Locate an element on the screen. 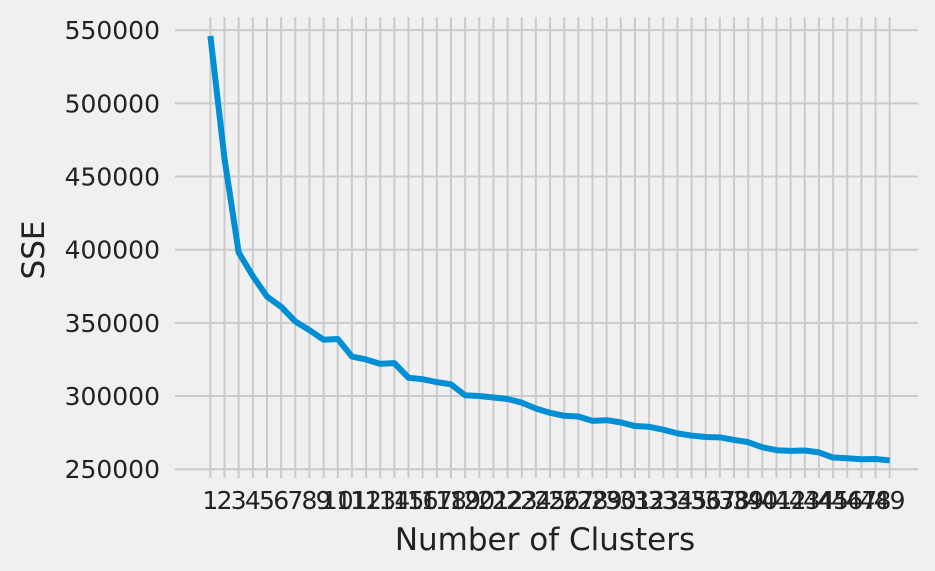  x-tick-label: 5 is located at coordinates (267, 500).